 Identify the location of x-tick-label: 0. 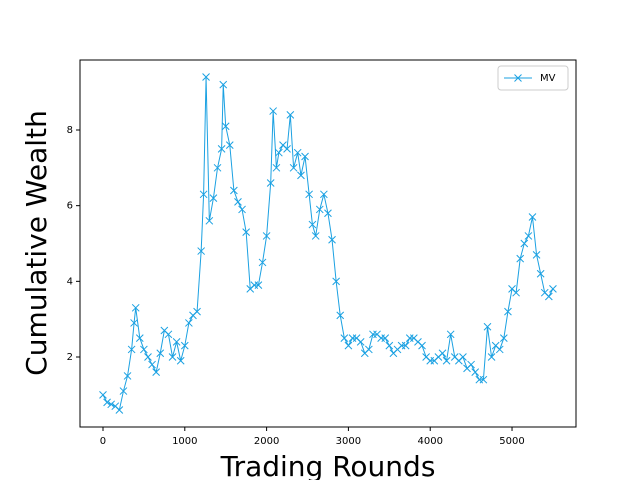
(103, 441).